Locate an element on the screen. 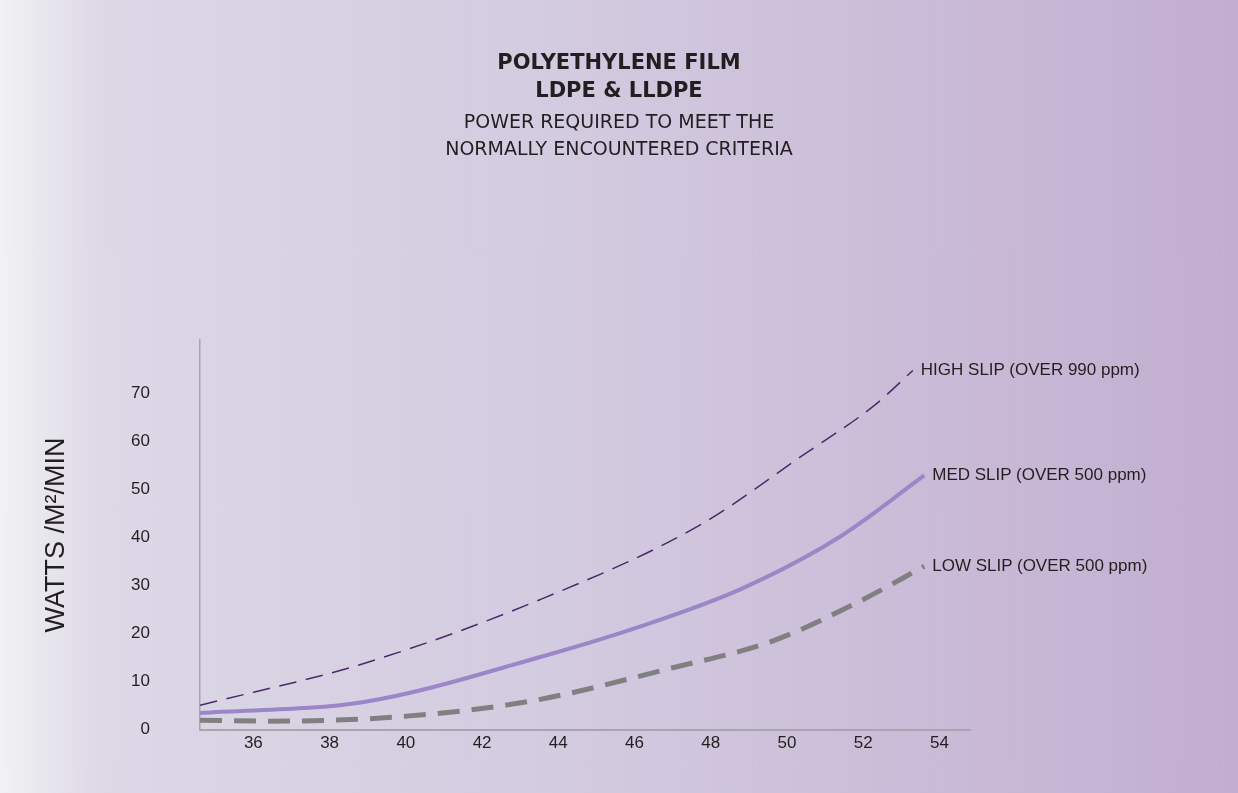 This screenshot has height=793, width=1238. chart-title: POLYETHYLENE FILM LDPE & LLDPE is located at coordinates (619, 76).